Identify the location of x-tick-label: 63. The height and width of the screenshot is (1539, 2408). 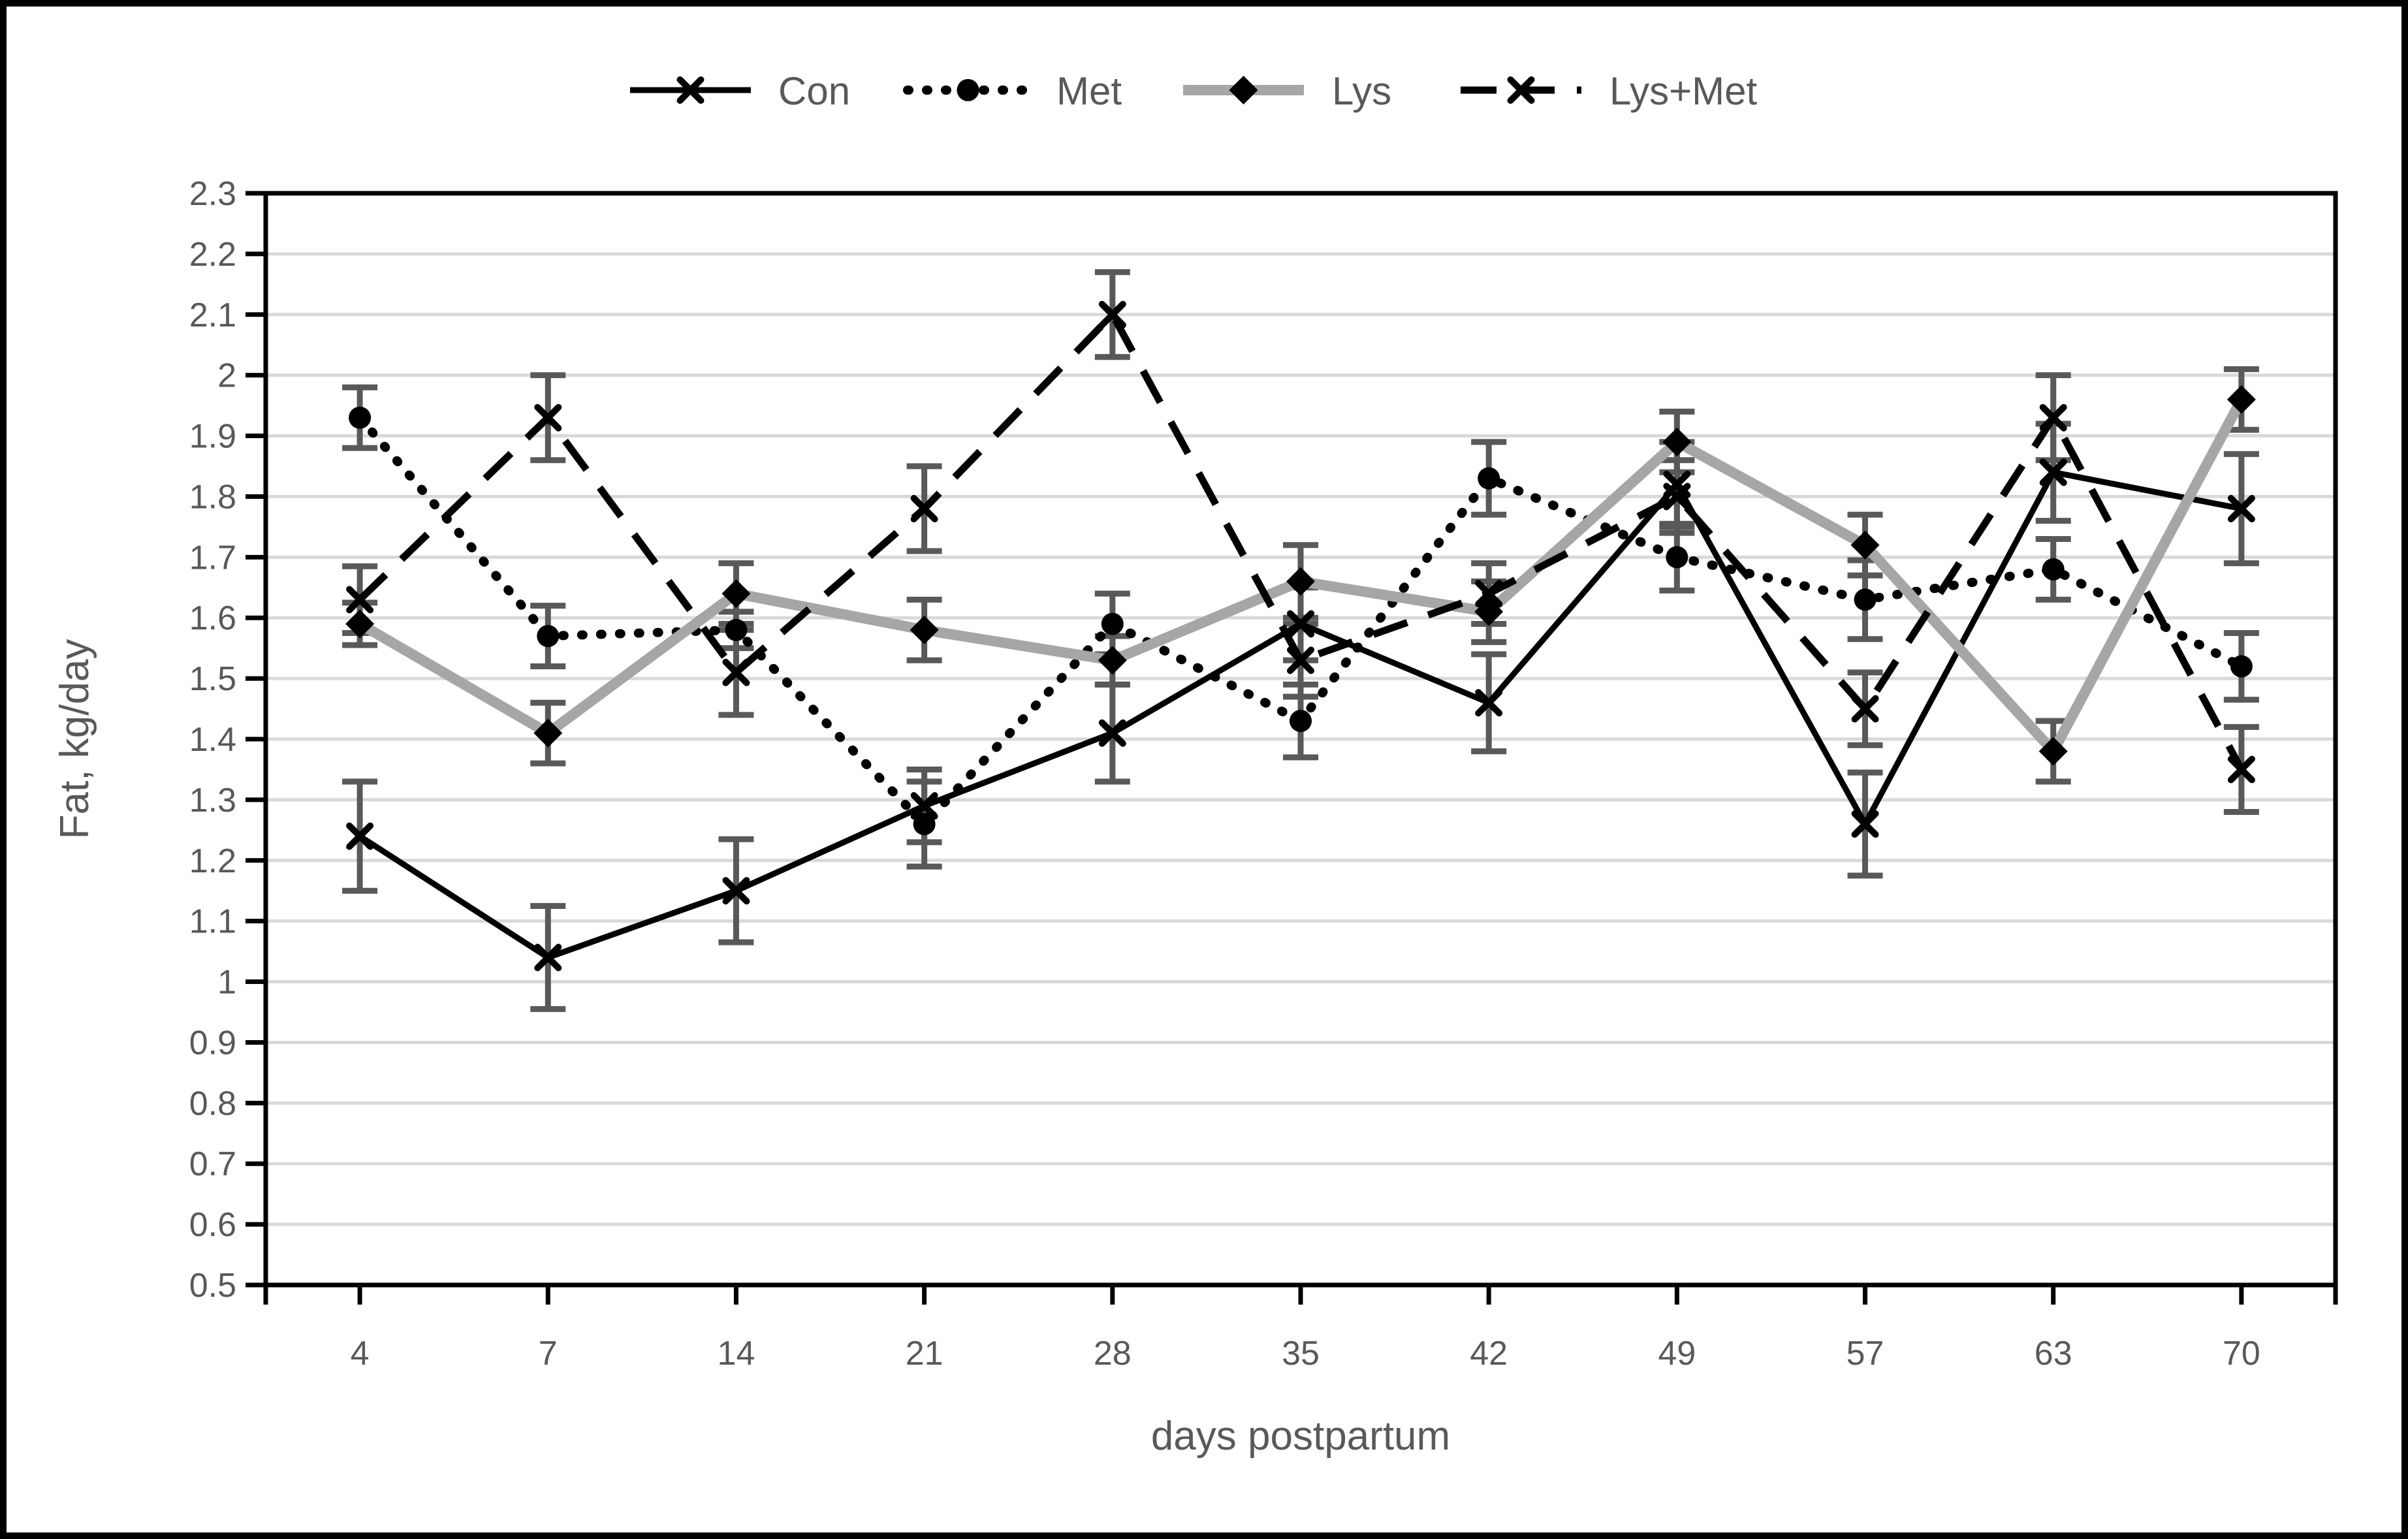
(2053, 1354).